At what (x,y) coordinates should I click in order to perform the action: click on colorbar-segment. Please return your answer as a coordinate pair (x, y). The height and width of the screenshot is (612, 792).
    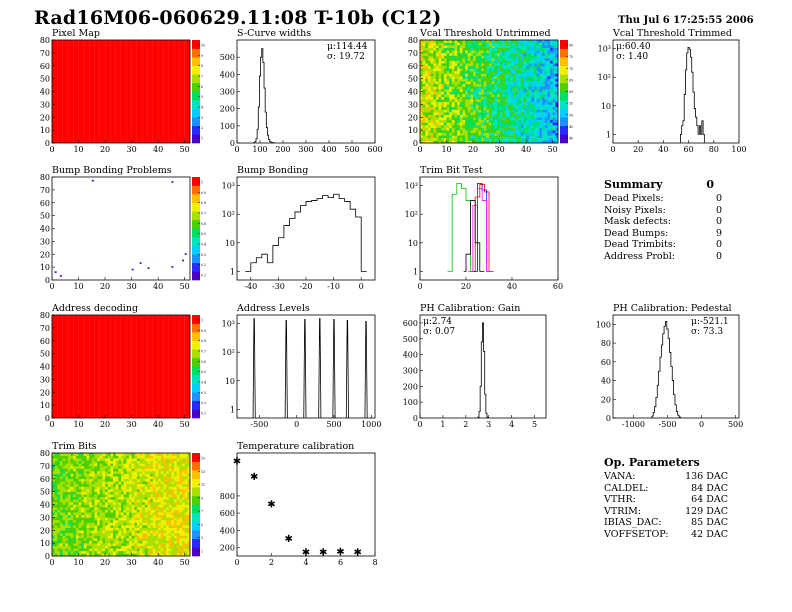
    Looking at the image, I should click on (196, 70).